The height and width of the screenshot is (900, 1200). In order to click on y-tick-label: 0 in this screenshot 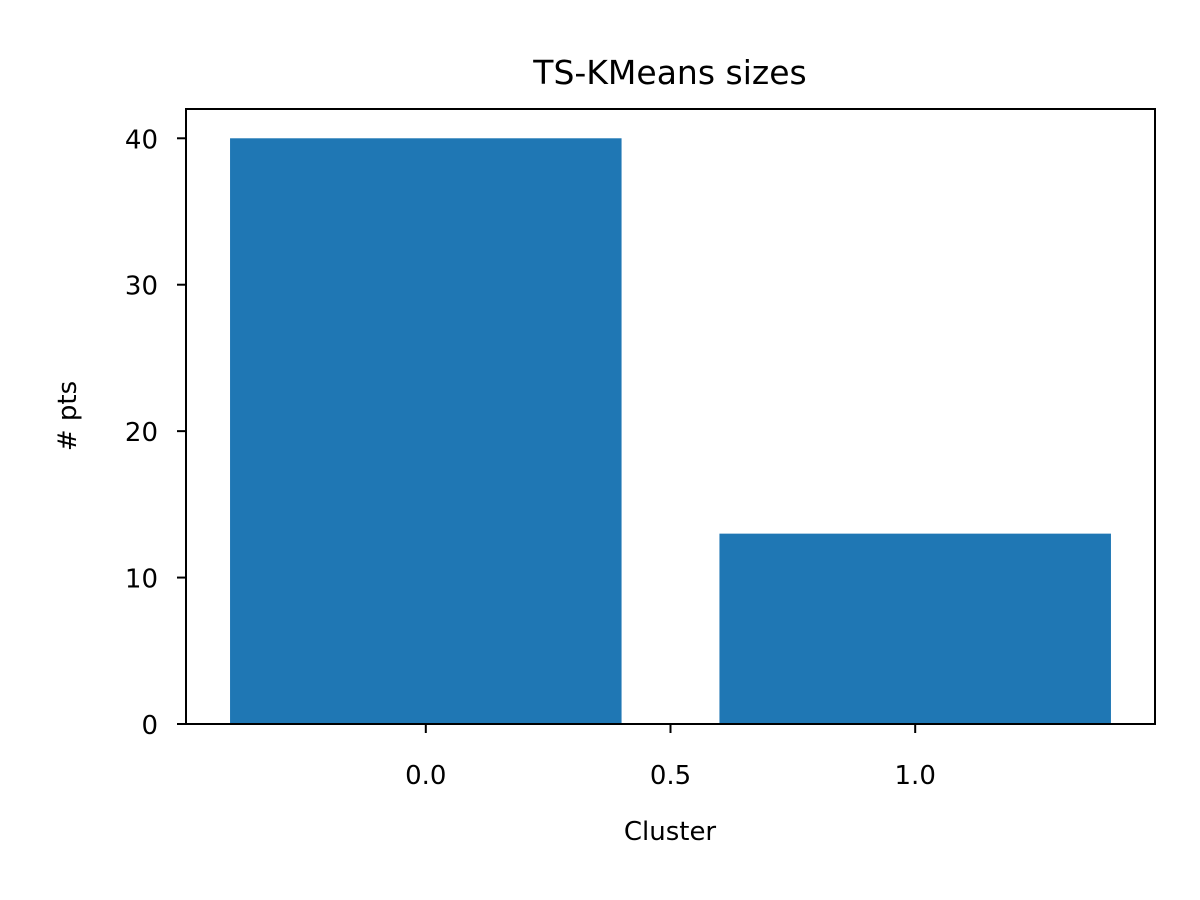, I will do `click(149, 726)`.